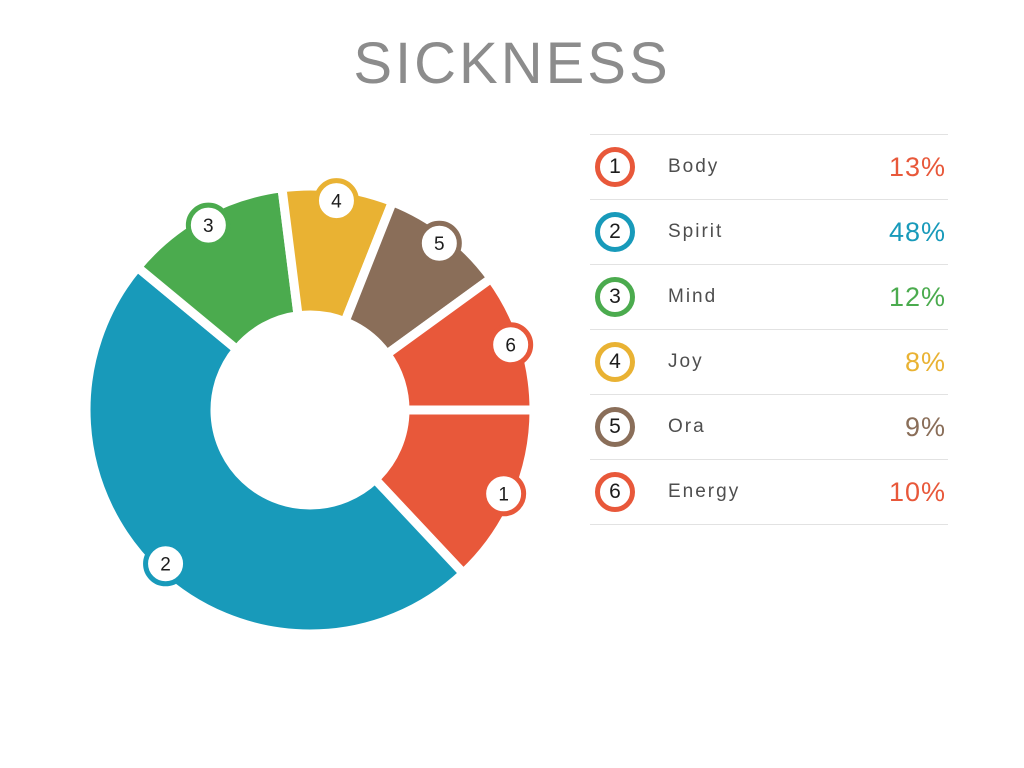  I want to click on legend-row: 4 Joy 8%, so click(769, 362).